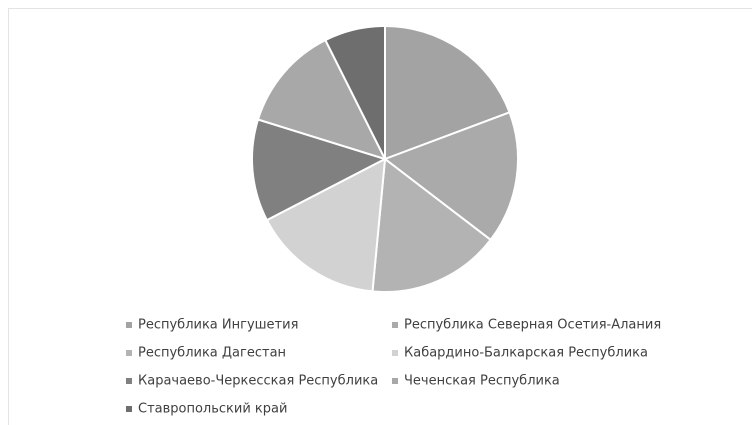 Image resolution: width=752 pixels, height=425 pixels. What do you see at coordinates (212, 409) in the screenshot?
I see `legend-label: Ставропольский край` at bounding box center [212, 409].